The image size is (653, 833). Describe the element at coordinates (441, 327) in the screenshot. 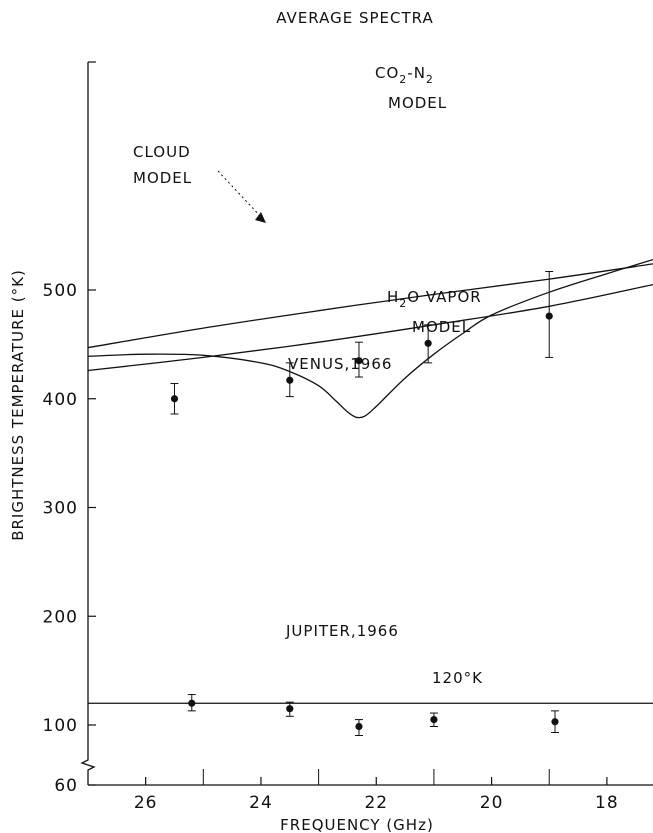

I see `h2o-vapor-model-label-line2: MODEL` at that location.